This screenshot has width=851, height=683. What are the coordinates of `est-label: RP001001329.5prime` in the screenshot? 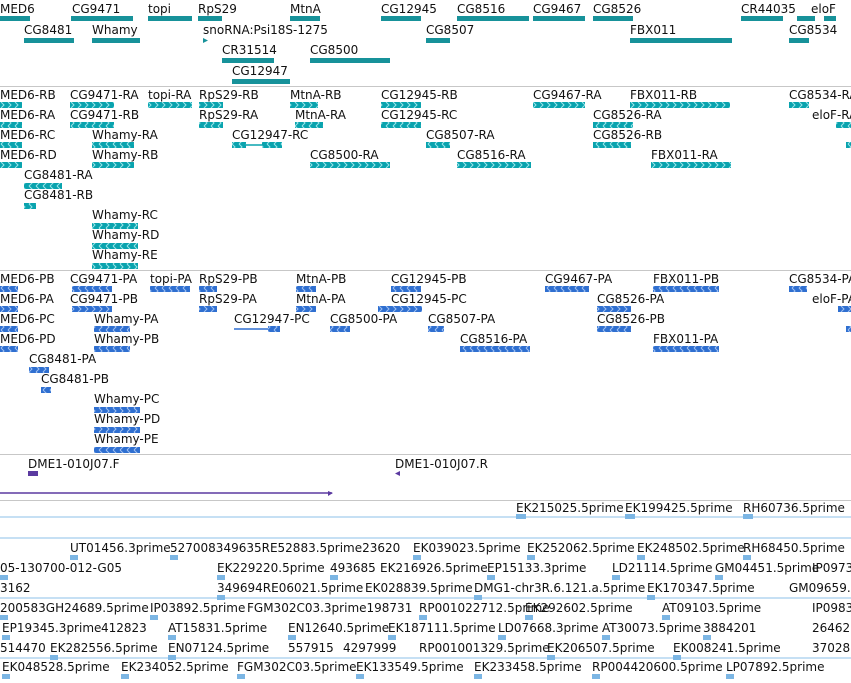 It's located at (484, 648).